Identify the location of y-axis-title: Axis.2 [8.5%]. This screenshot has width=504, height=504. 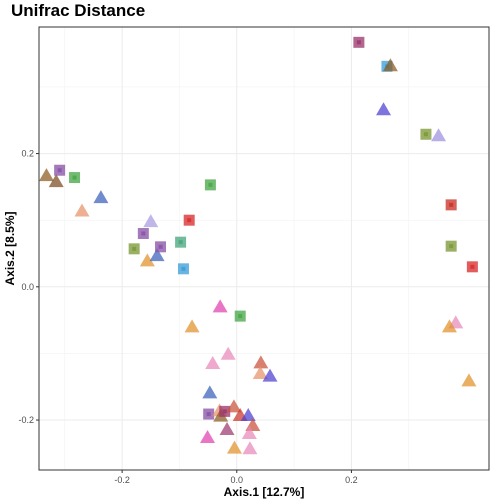
(10, 248).